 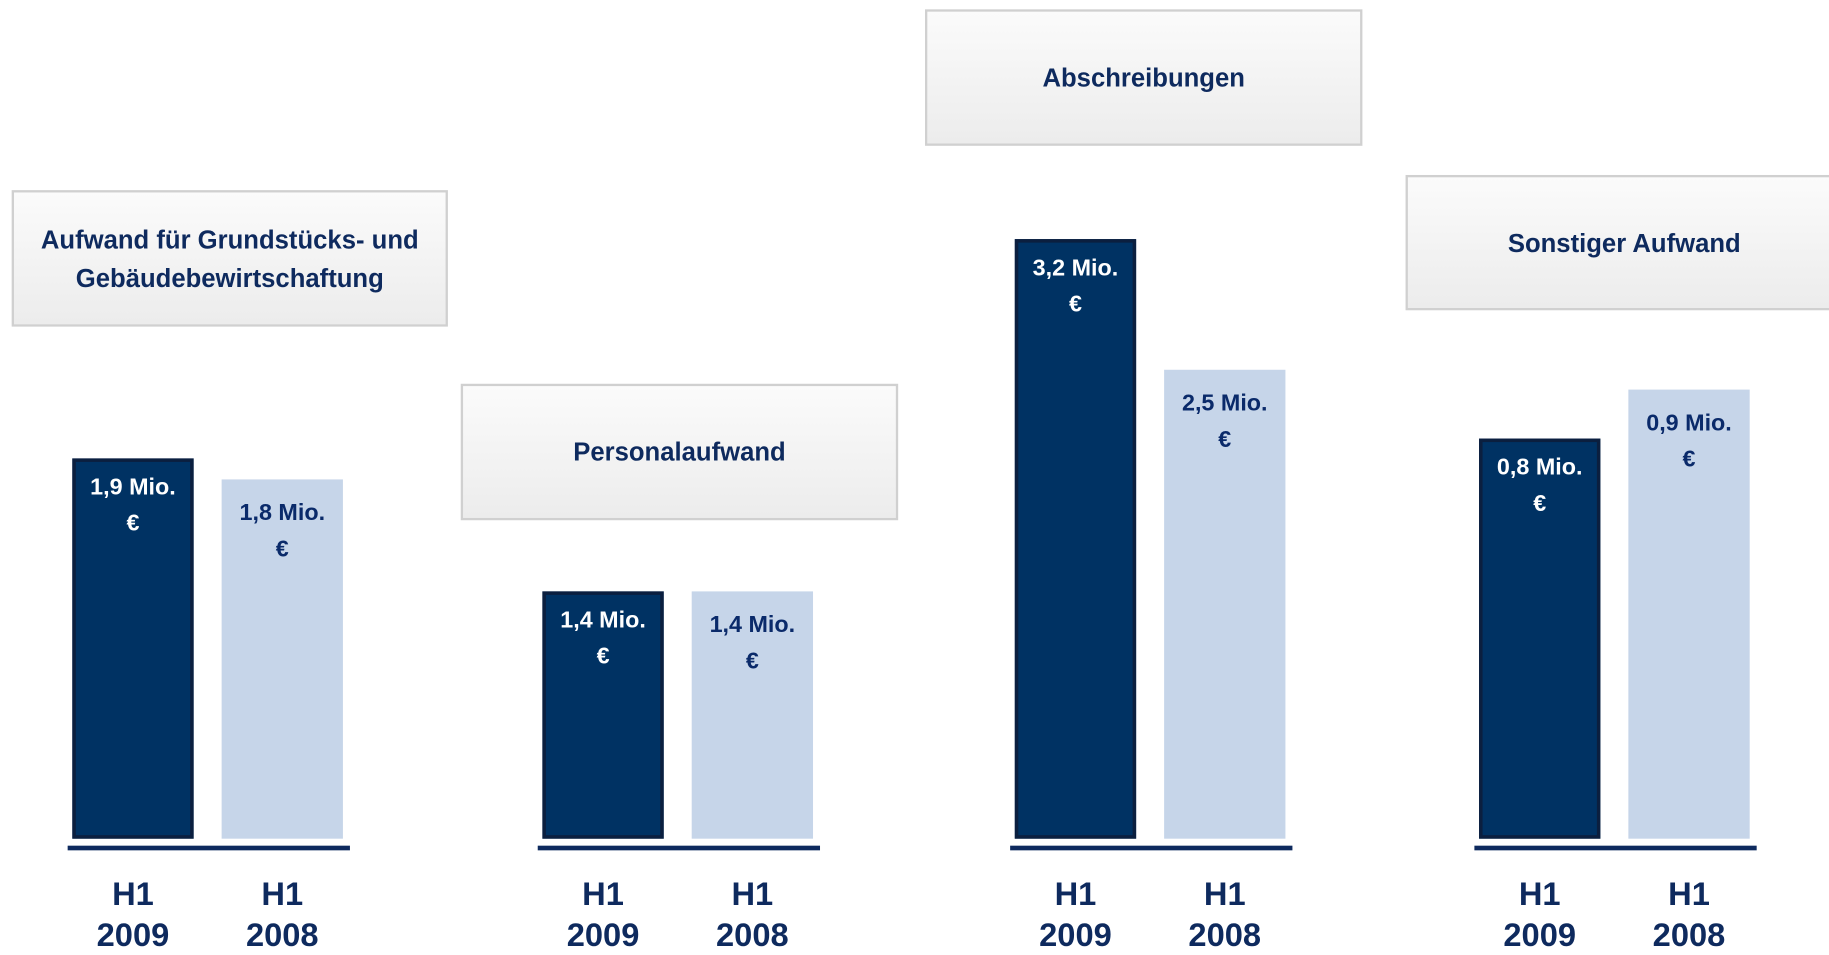 I want to click on value-label: 2,5 Mio. €, so click(x=1224, y=422).